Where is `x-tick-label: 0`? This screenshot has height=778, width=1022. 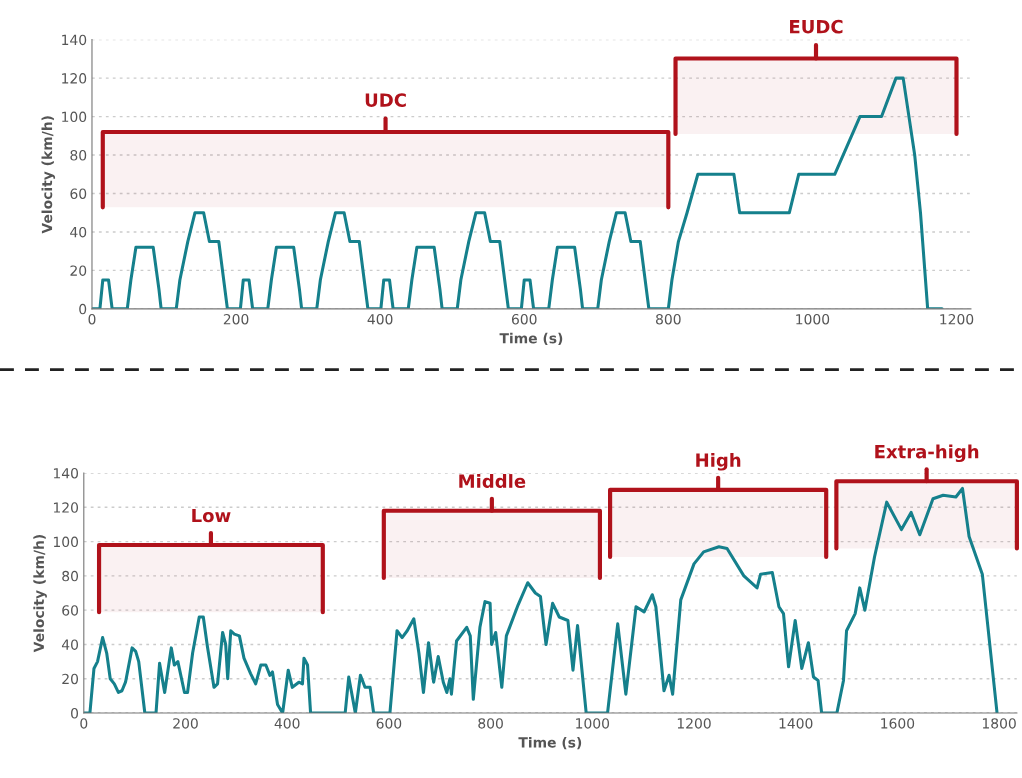 x-tick-label: 0 is located at coordinates (92, 319).